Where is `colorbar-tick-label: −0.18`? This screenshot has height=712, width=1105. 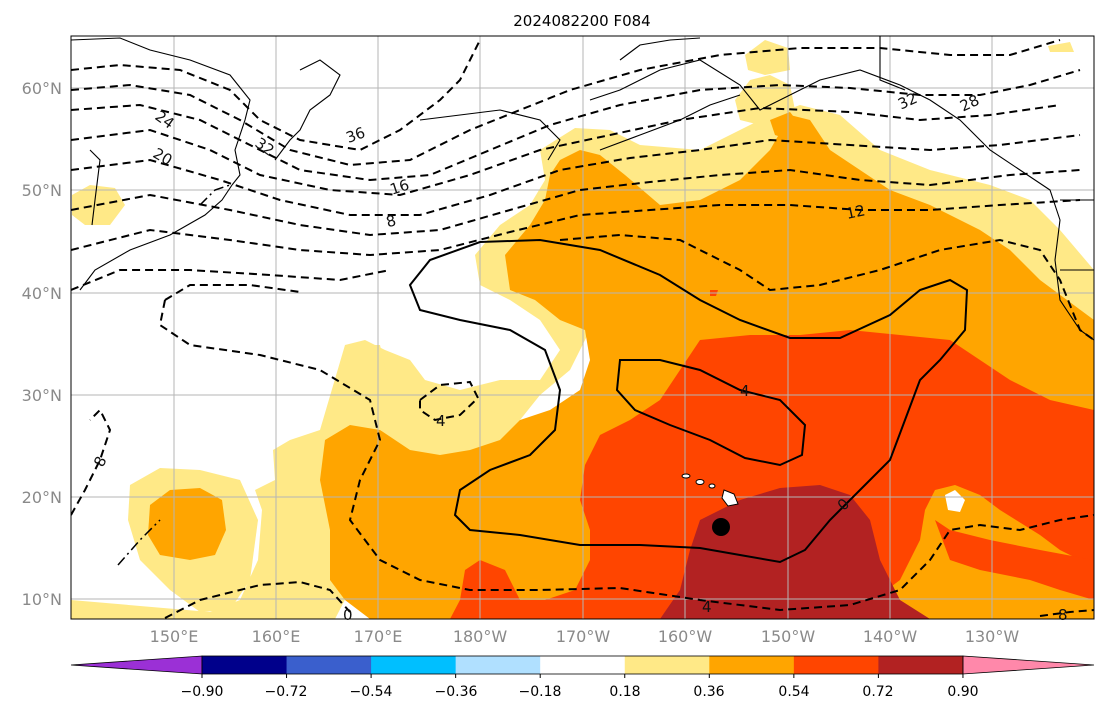 colorbar-tick-label: −0.18 is located at coordinates (540, 692).